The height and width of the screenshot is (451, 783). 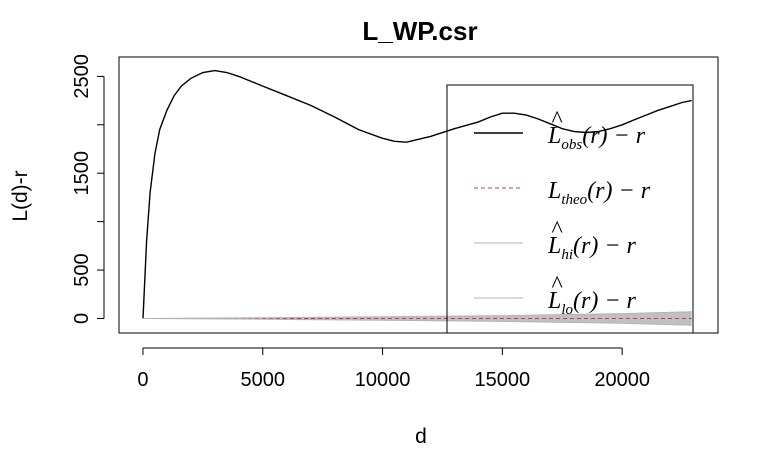 I want to click on x-tick-label: 5000, so click(x=263, y=380).